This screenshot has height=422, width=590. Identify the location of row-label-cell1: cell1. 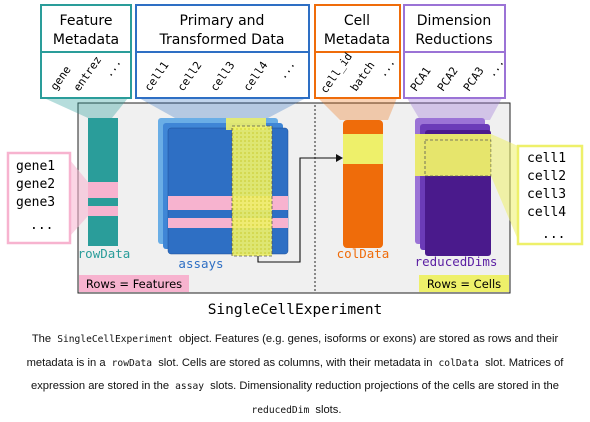
(546, 158).